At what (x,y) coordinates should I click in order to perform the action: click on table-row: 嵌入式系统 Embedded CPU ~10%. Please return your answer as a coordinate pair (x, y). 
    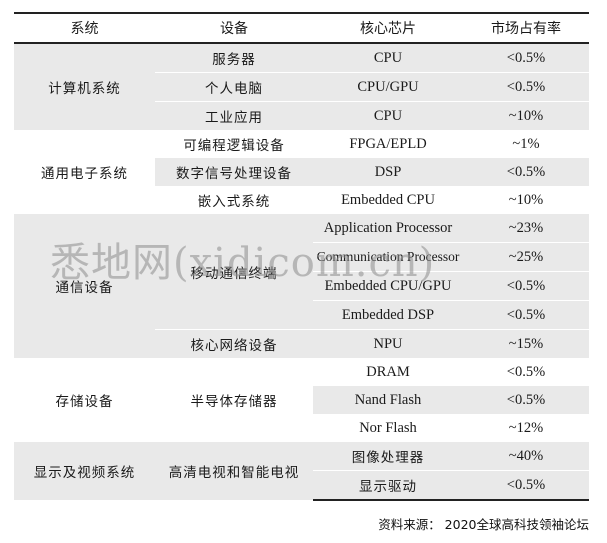
    Looking at the image, I should click on (301, 200).